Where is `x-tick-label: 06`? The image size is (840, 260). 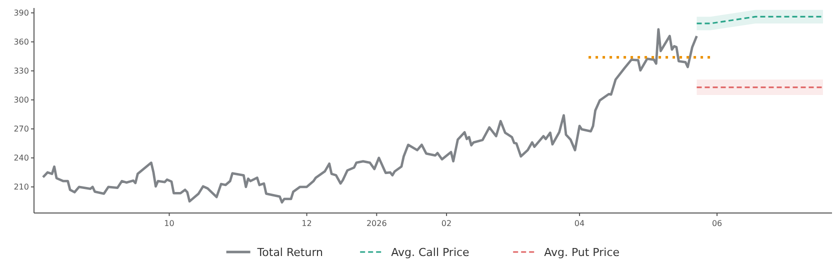
x-tick-label: 06 is located at coordinates (717, 223).